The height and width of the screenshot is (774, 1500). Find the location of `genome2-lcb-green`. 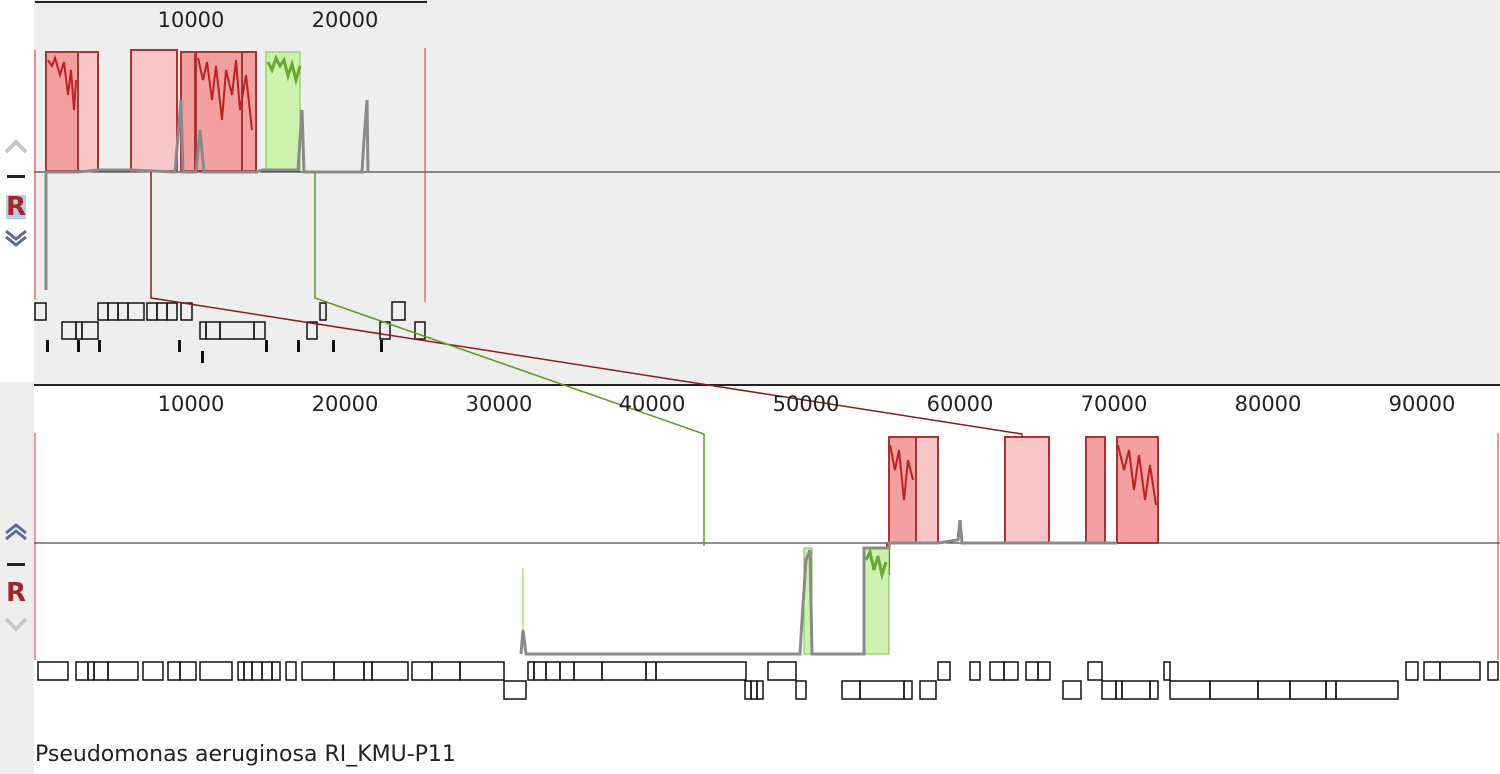

genome2-lcb-green is located at coordinates (706, 601).